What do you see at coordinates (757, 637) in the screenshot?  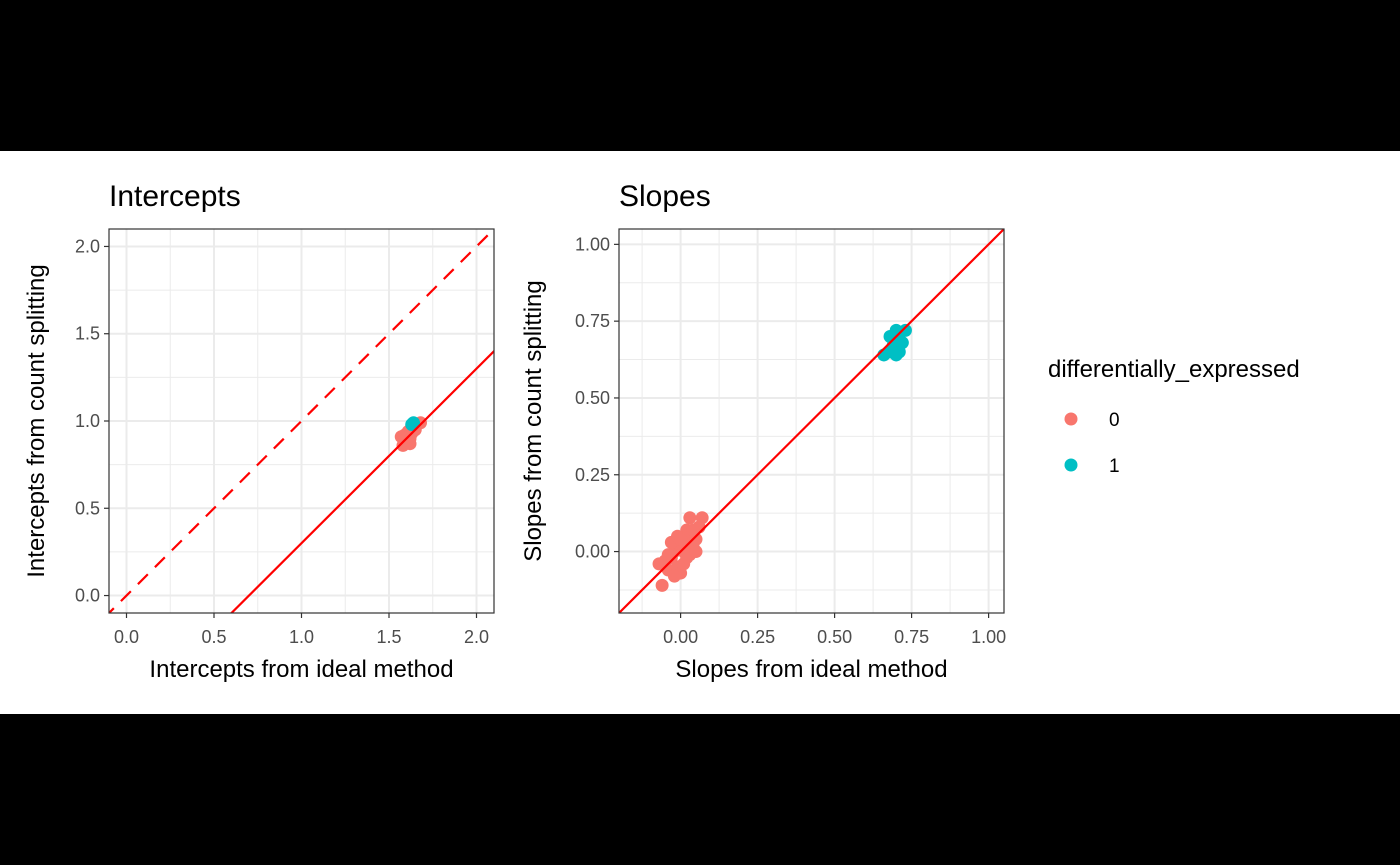 I see `x-tick-label: 0.25` at bounding box center [757, 637].